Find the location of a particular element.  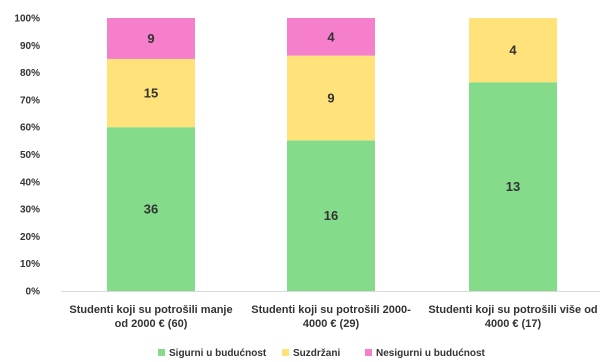

data-label: 36 is located at coordinates (151, 209).